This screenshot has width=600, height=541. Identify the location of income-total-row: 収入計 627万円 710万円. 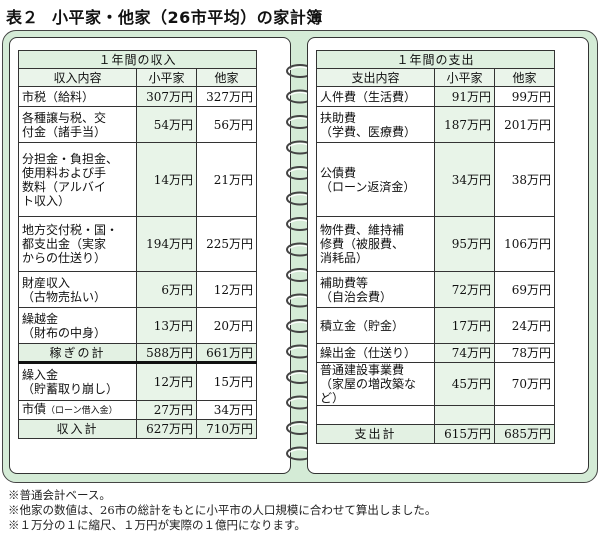
(137, 429).